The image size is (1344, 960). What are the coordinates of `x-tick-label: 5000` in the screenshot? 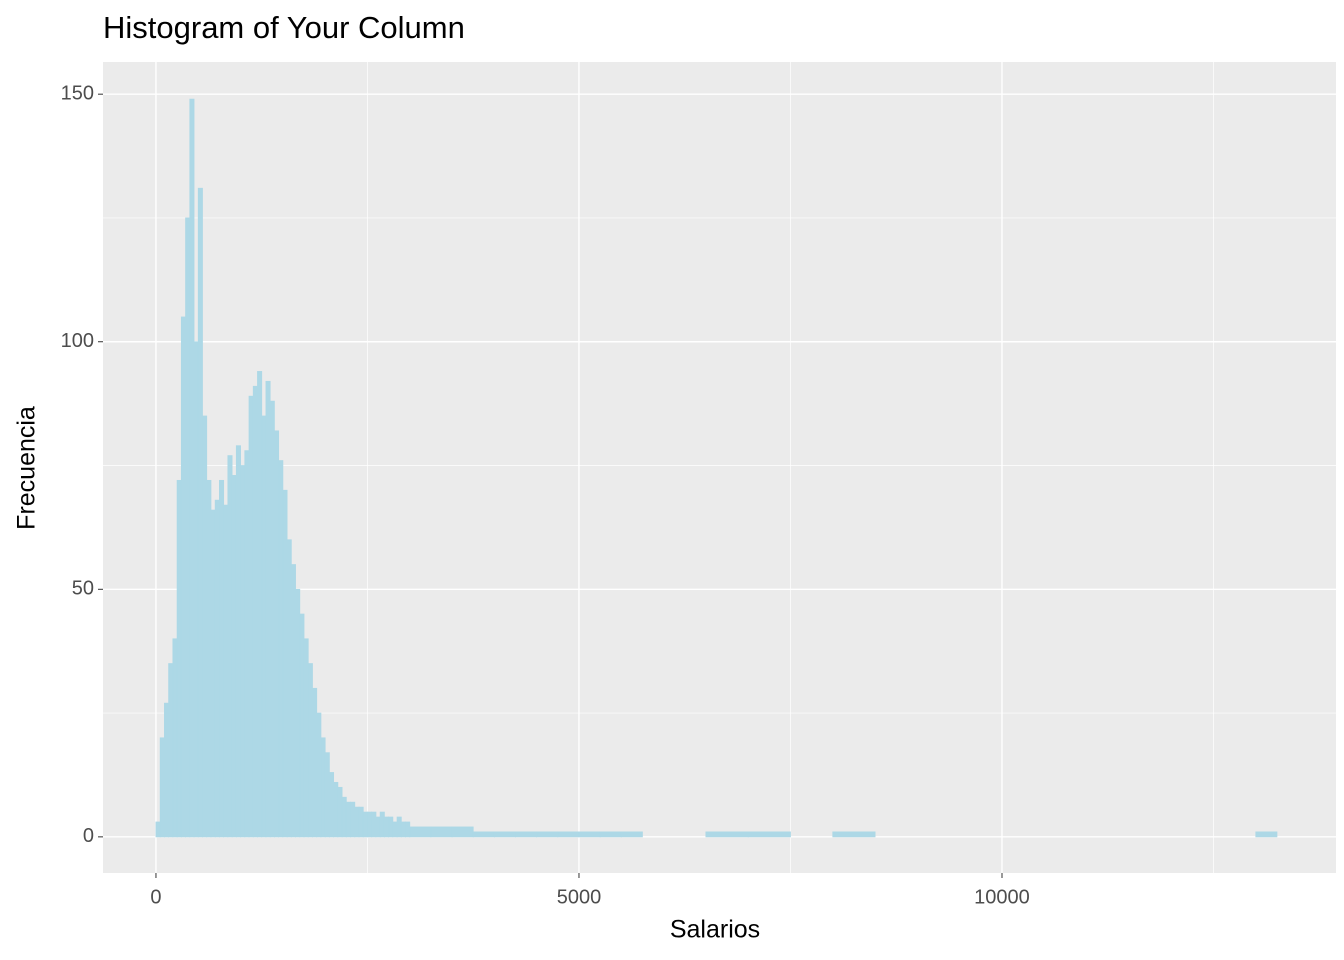 It's located at (579, 897).